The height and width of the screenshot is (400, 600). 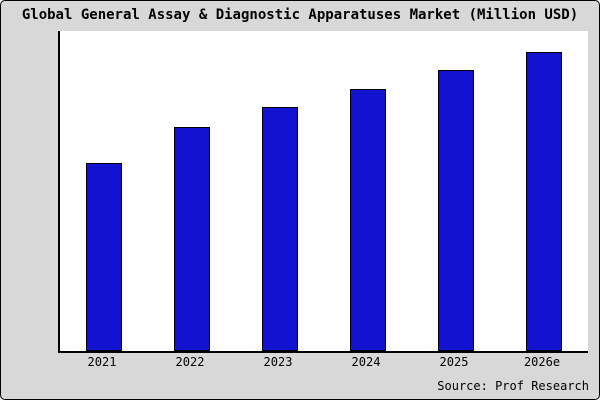 I want to click on x-tick-label: 2021, so click(x=102, y=362).